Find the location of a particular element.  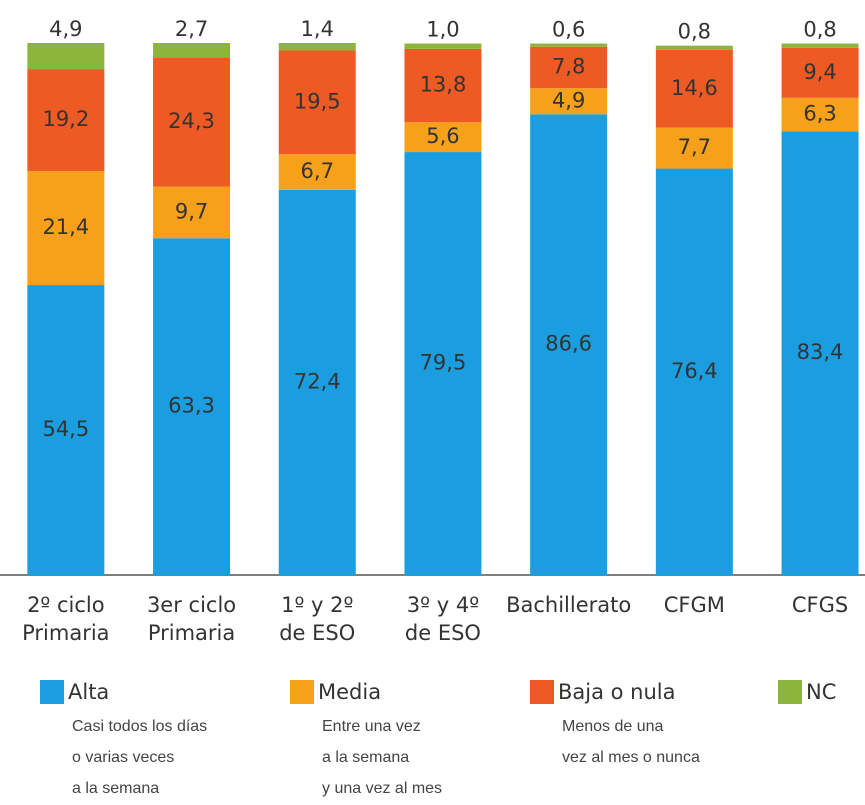

x-tick-label: 3er ciclo is located at coordinates (191, 605).